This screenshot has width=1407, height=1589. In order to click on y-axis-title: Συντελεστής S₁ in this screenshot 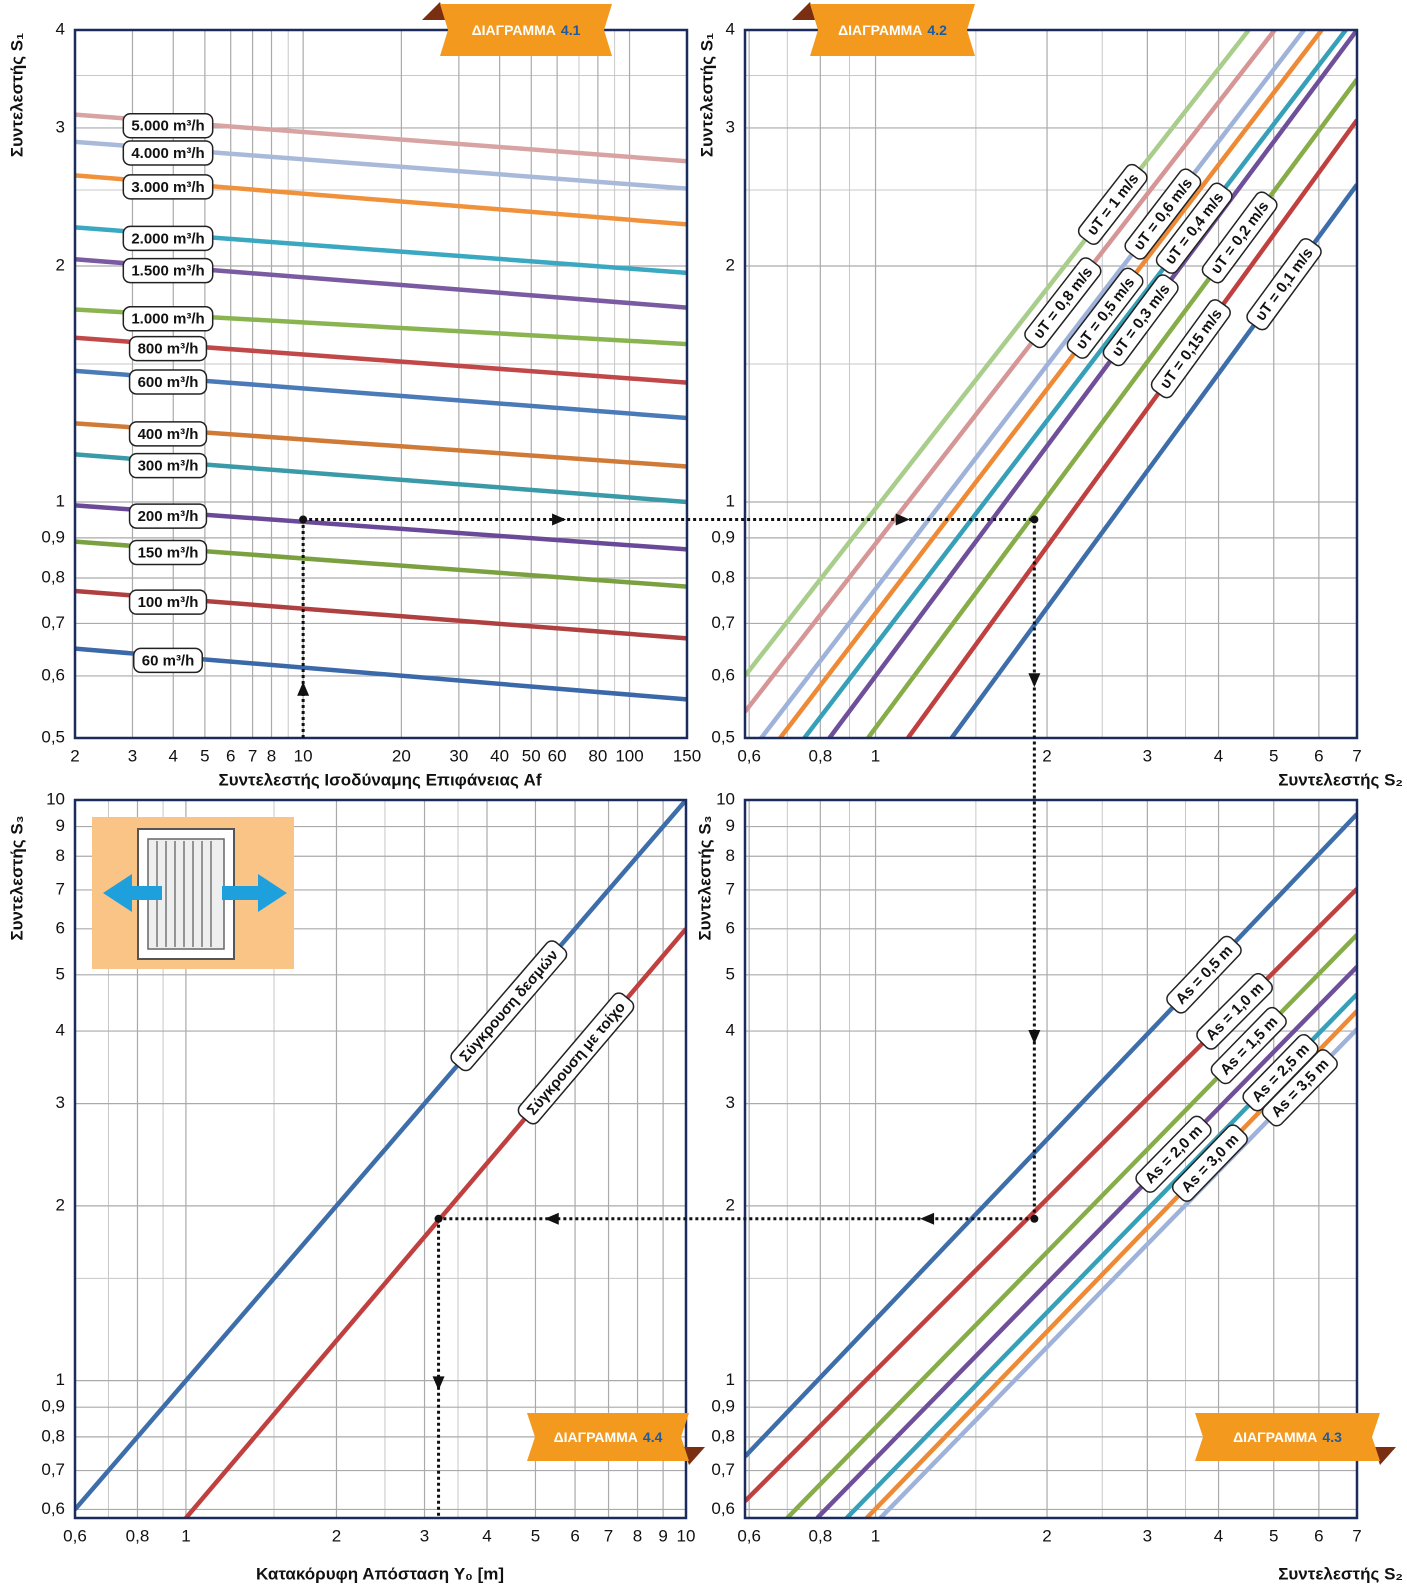, I will do `click(16, 95)`.